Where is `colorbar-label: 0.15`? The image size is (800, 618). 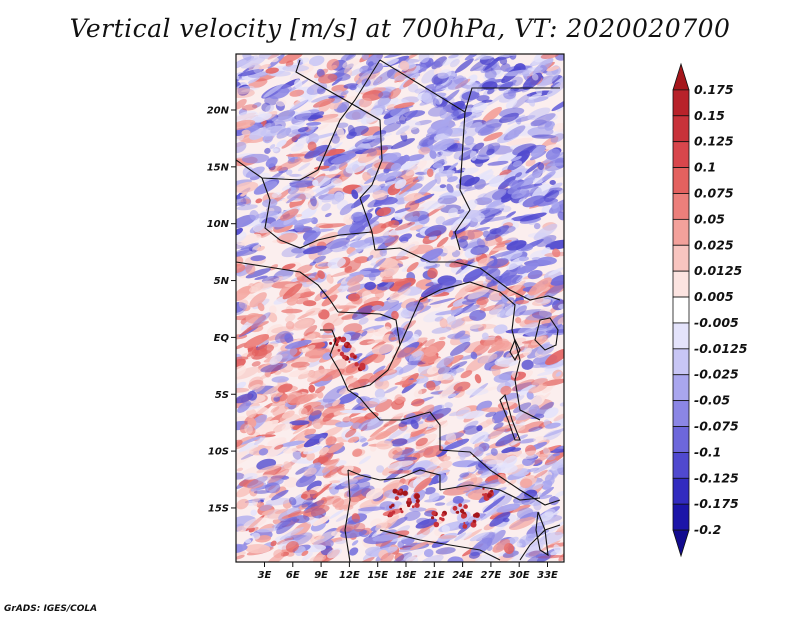
colorbar-label: 0.15 is located at coordinates (709, 115).